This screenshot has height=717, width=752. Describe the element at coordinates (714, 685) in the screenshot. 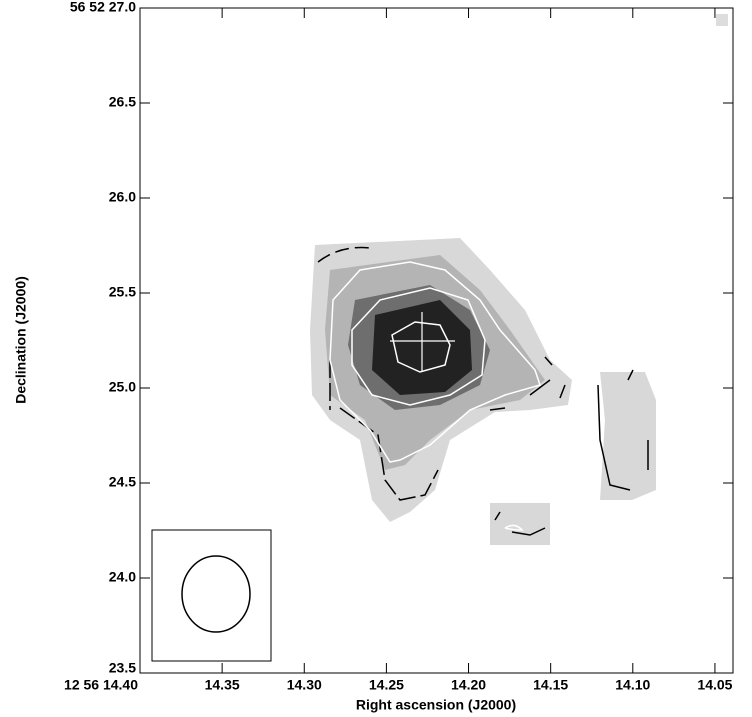

I see `x-tick-label: 14.05` at that location.